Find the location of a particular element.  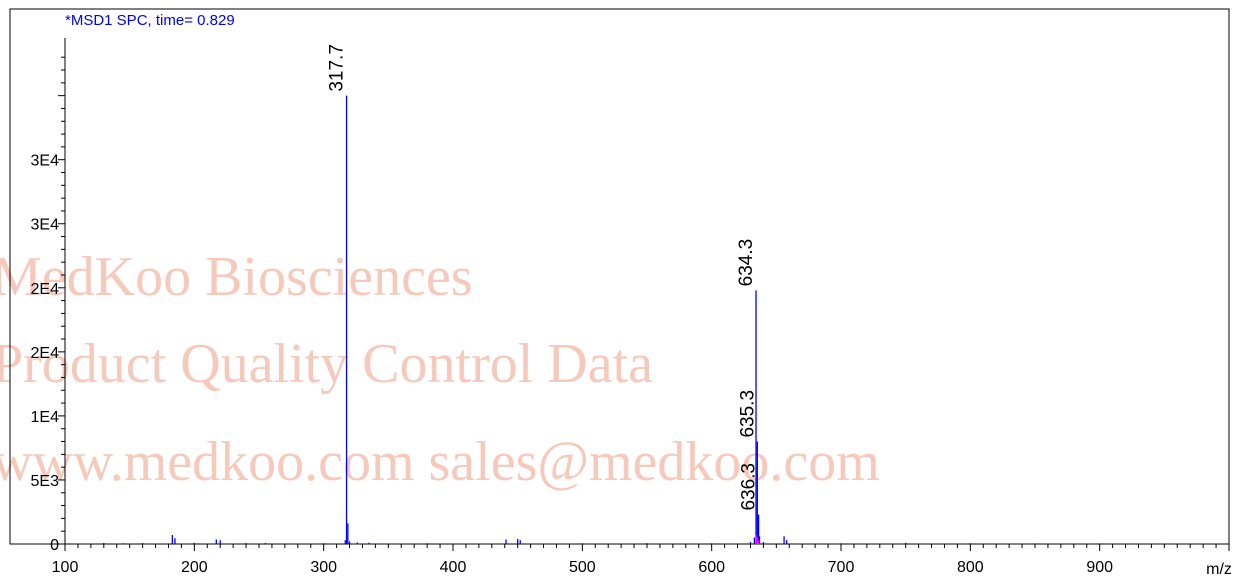

watermark-line: MedKoo Biosciences is located at coordinates (236, 277).